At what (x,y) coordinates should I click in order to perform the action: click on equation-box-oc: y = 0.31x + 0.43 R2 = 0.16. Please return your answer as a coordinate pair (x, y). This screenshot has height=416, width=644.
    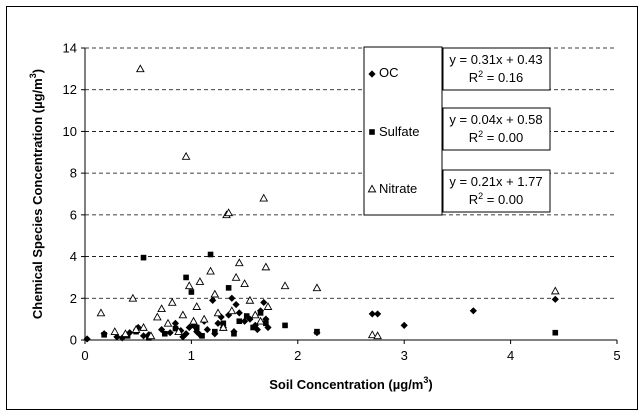
    Looking at the image, I should click on (496, 69).